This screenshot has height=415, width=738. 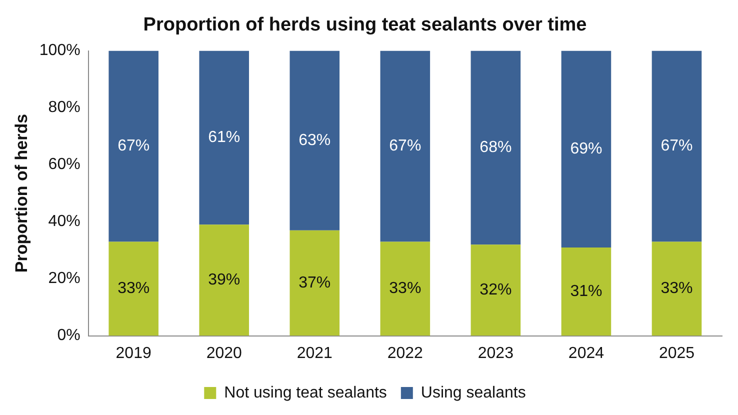 I want to click on data-label: 68%, so click(x=496, y=147).